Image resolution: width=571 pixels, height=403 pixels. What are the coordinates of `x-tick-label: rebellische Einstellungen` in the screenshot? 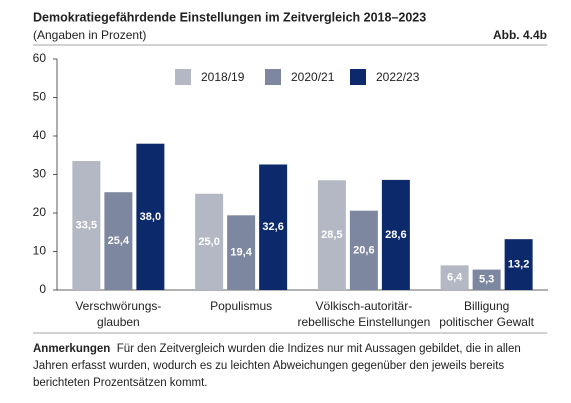 It's located at (364, 322).